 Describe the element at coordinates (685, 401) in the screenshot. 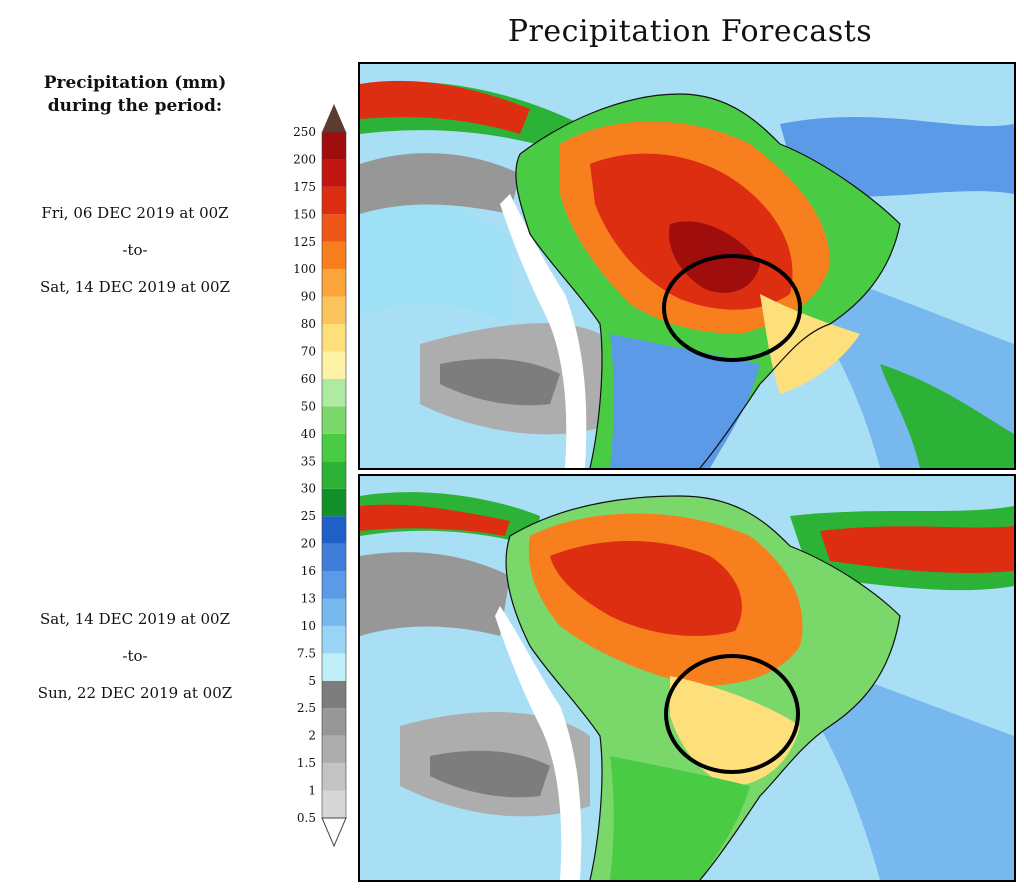

I see `southern-blue-rain` at that location.